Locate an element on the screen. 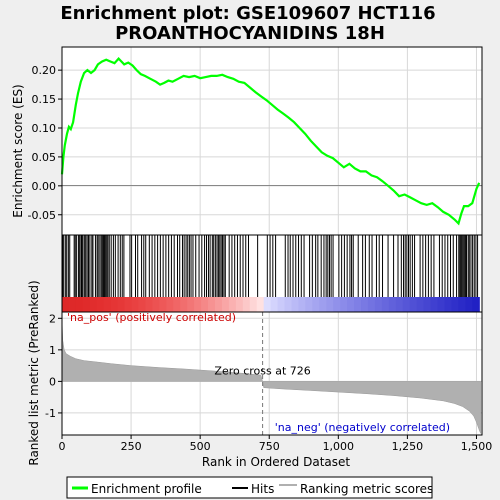 Image resolution: width=500 pixels, height=500 pixels. x-tick-label: 0 is located at coordinates (62, 446).